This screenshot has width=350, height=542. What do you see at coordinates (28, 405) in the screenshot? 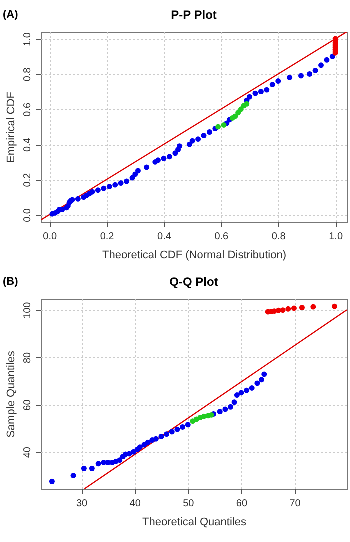
I see `y-tick-label: 60` at bounding box center [28, 405].